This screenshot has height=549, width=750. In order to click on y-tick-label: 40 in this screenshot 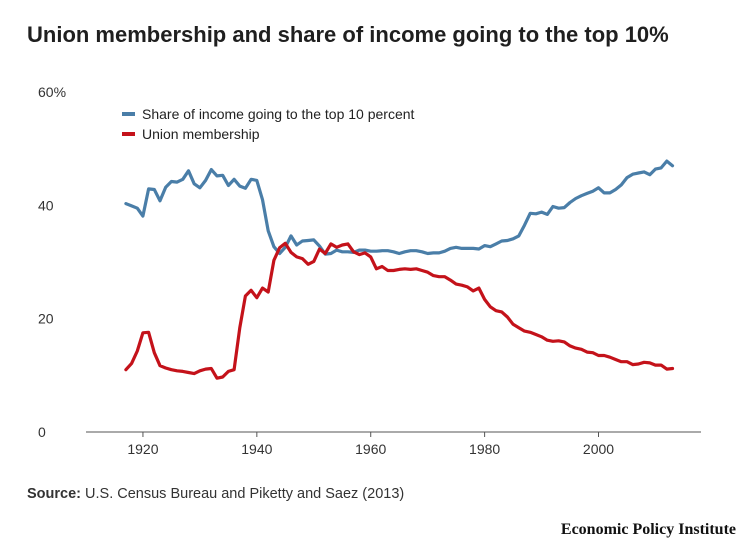, I will do `click(46, 205)`.